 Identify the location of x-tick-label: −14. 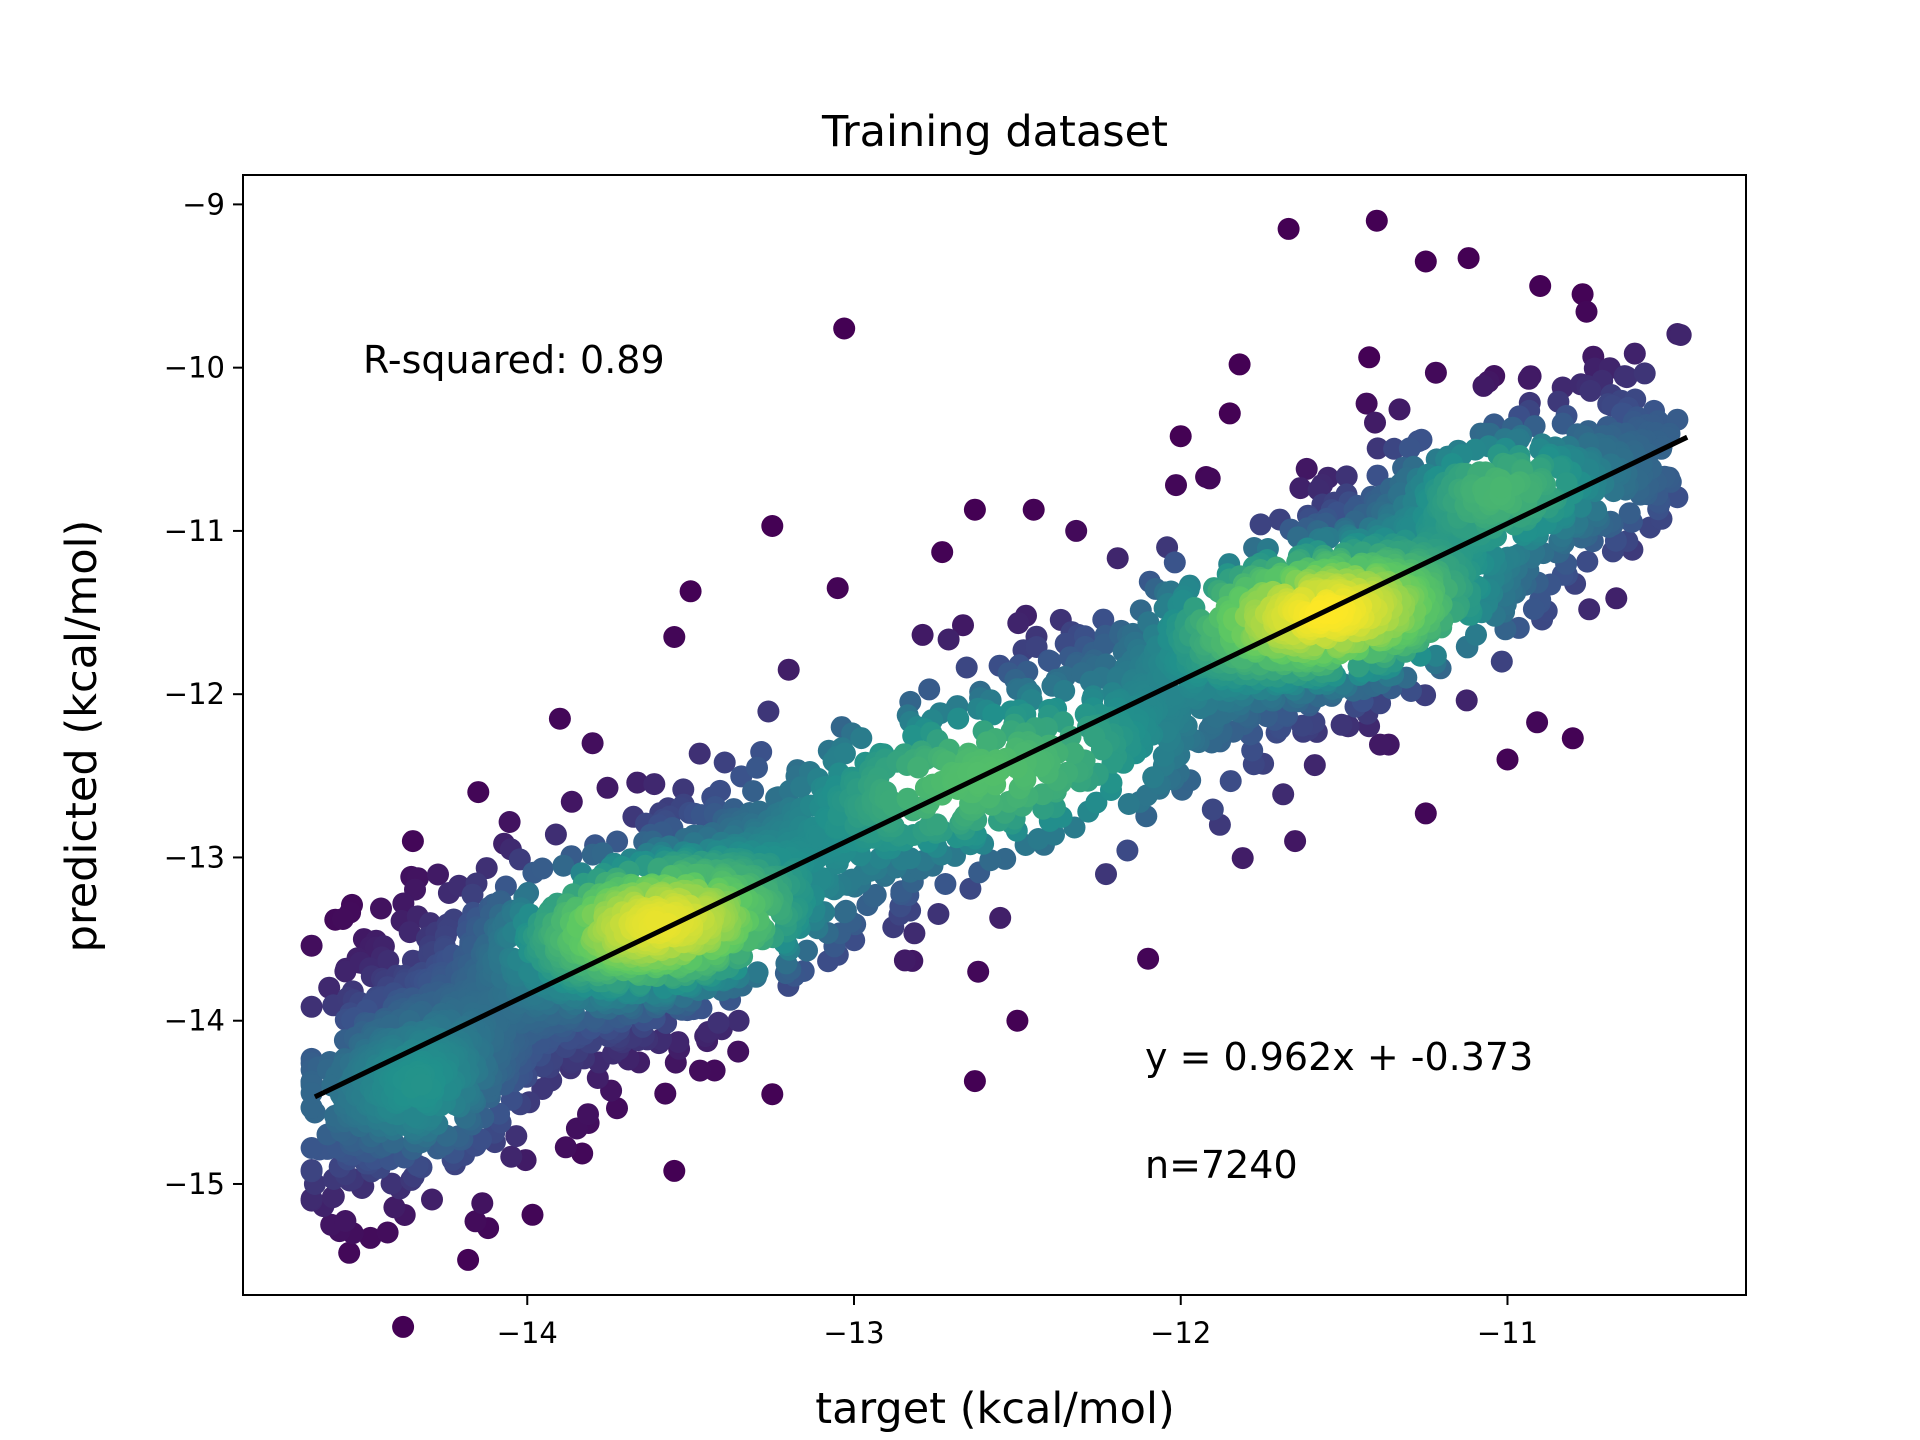
(527, 1333).